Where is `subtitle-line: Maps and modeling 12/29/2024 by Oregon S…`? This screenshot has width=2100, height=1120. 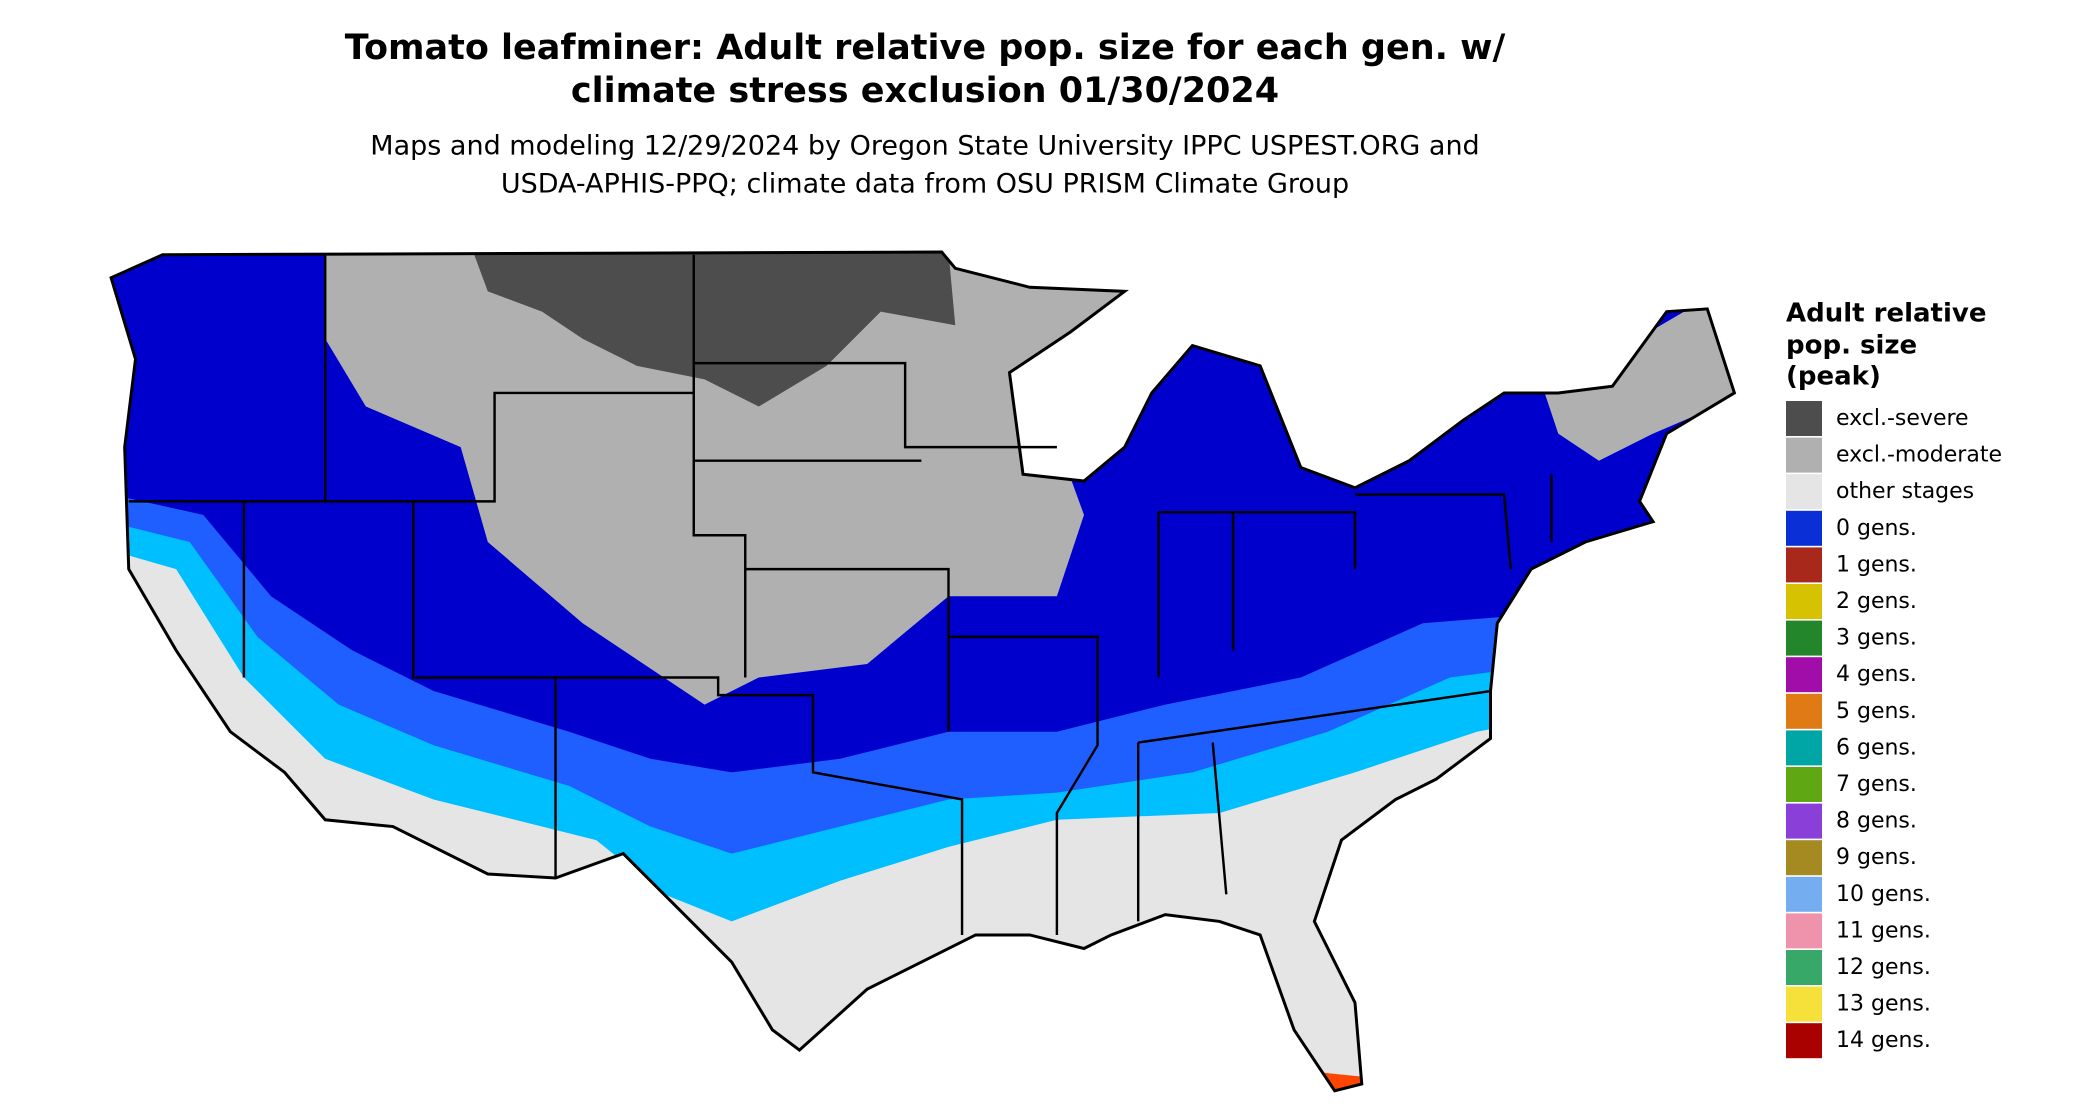 subtitle-line: Maps and modeling 12/29/2024 by Oregon S… is located at coordinates (924, 146).